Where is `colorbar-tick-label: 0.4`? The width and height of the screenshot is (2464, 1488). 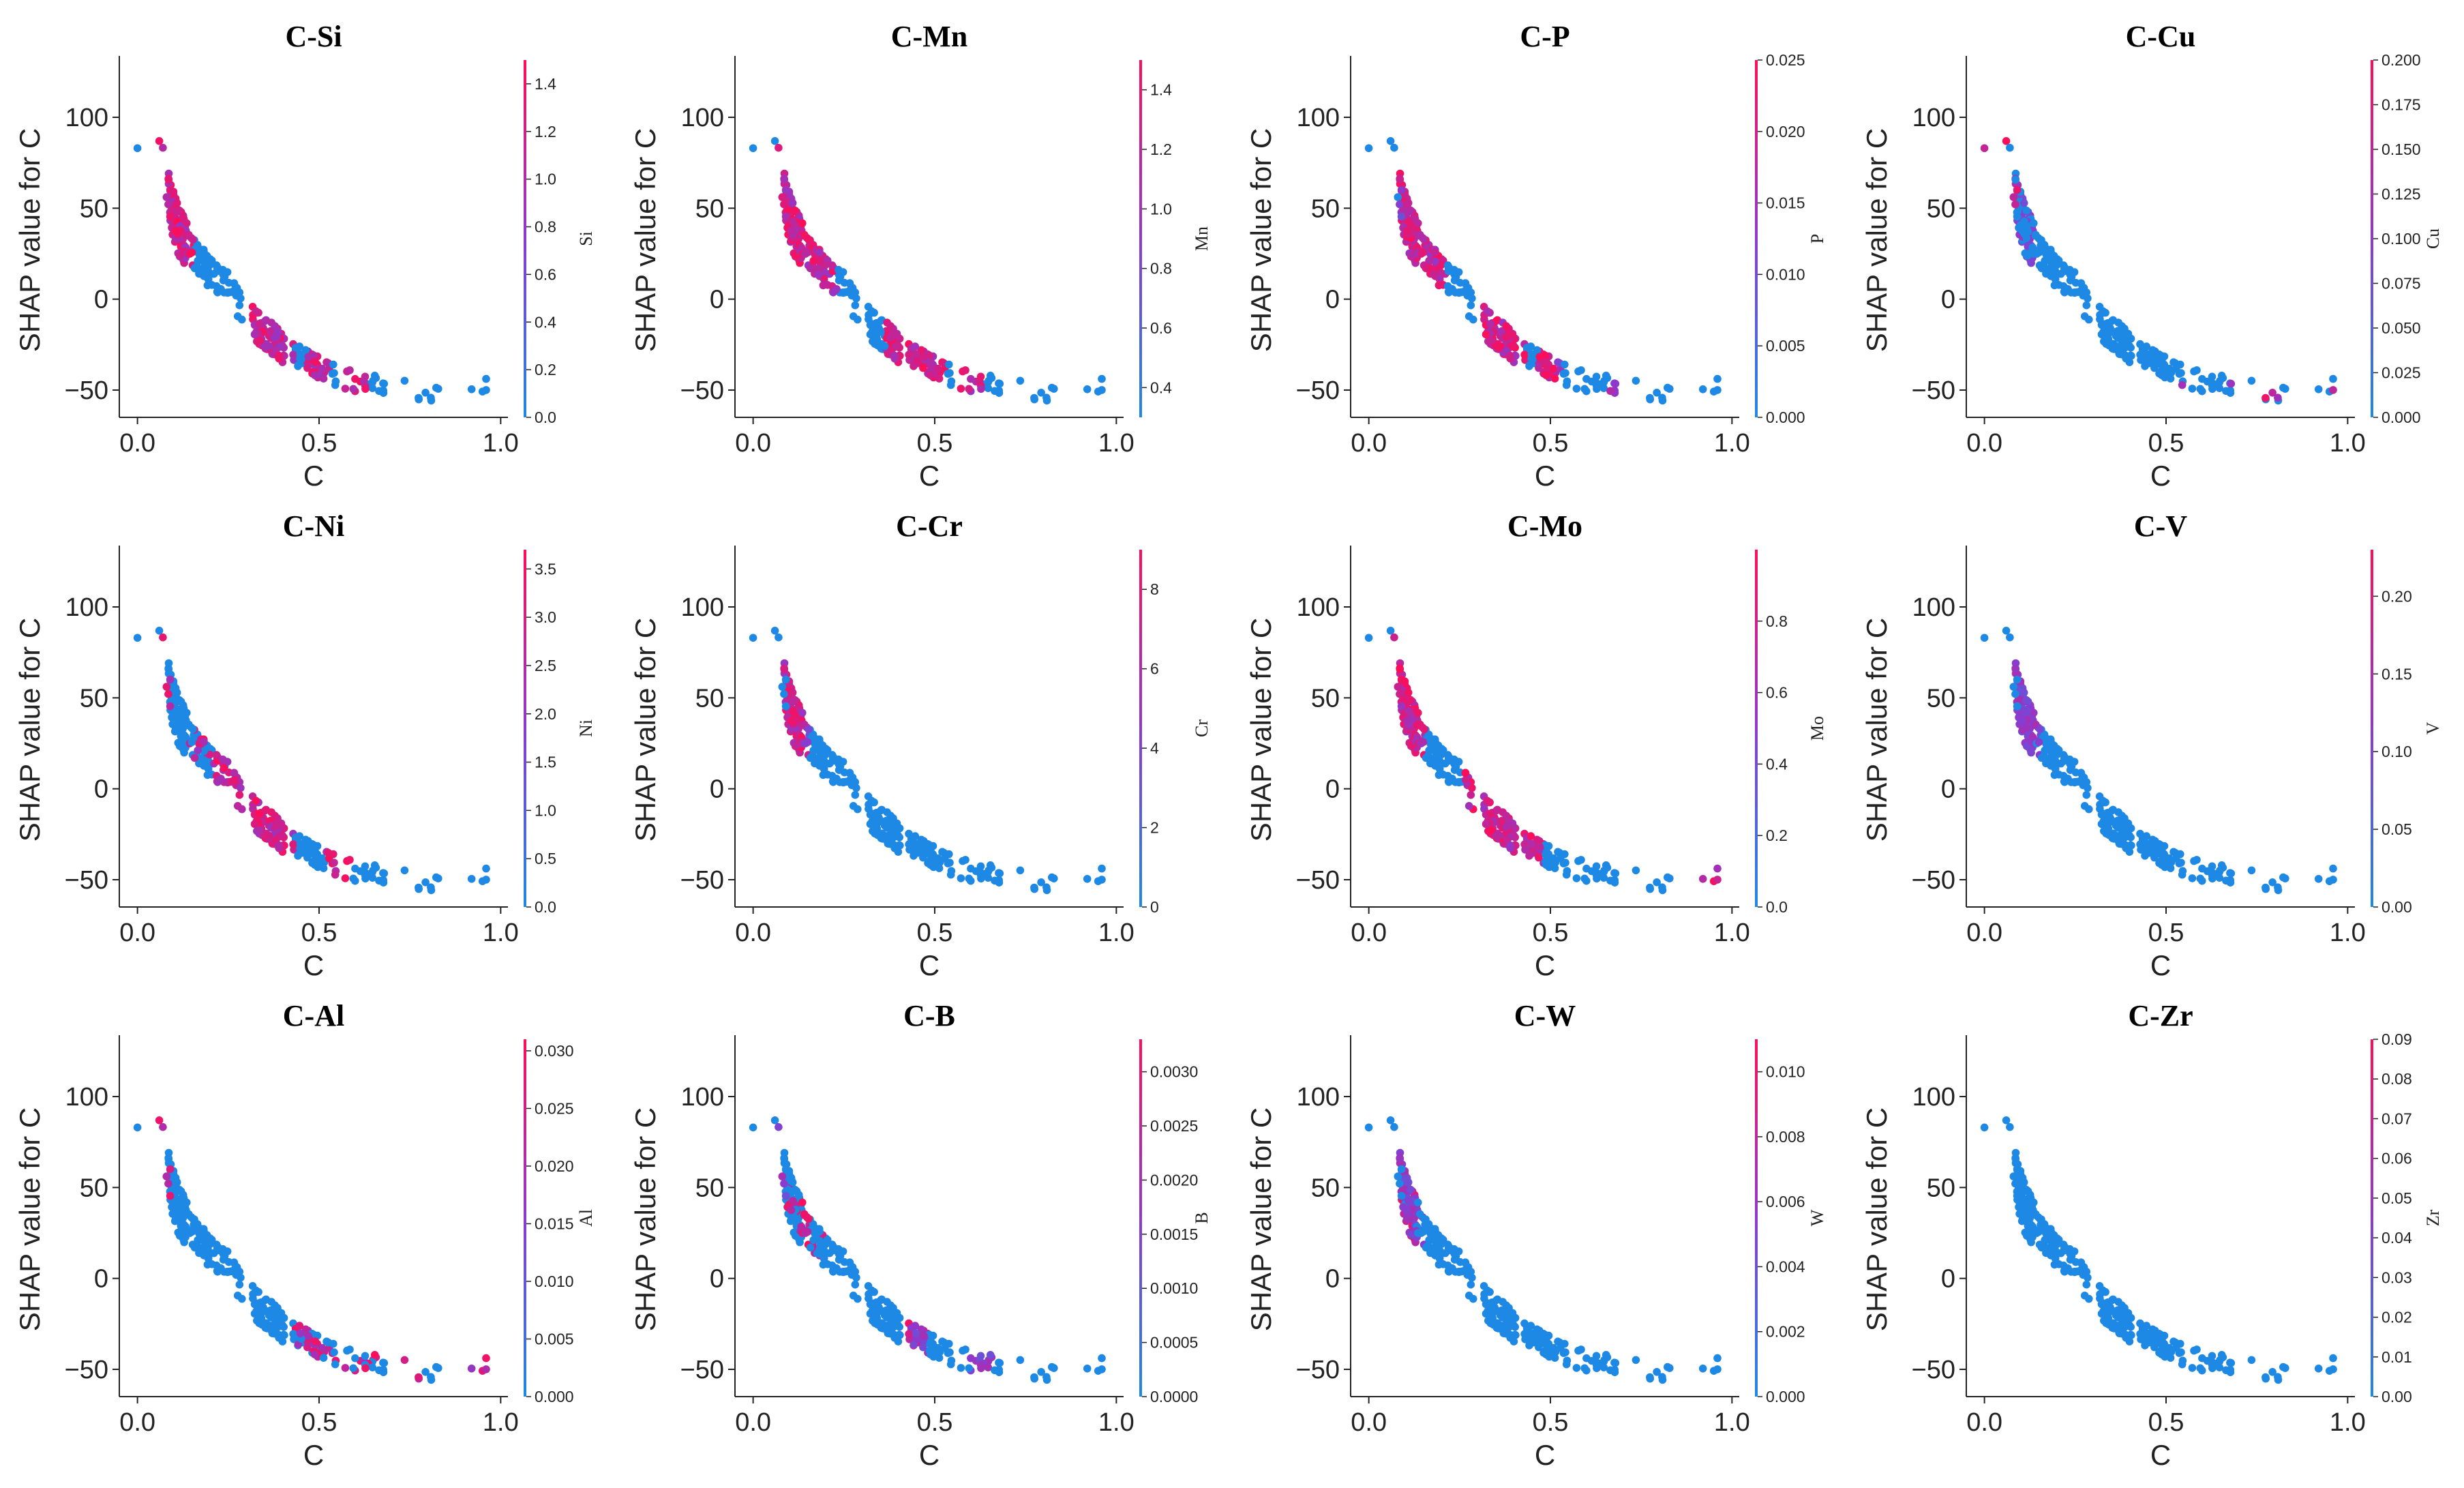 colorbar-tick-label: 0.4 is located at coordinates (1777, 764).